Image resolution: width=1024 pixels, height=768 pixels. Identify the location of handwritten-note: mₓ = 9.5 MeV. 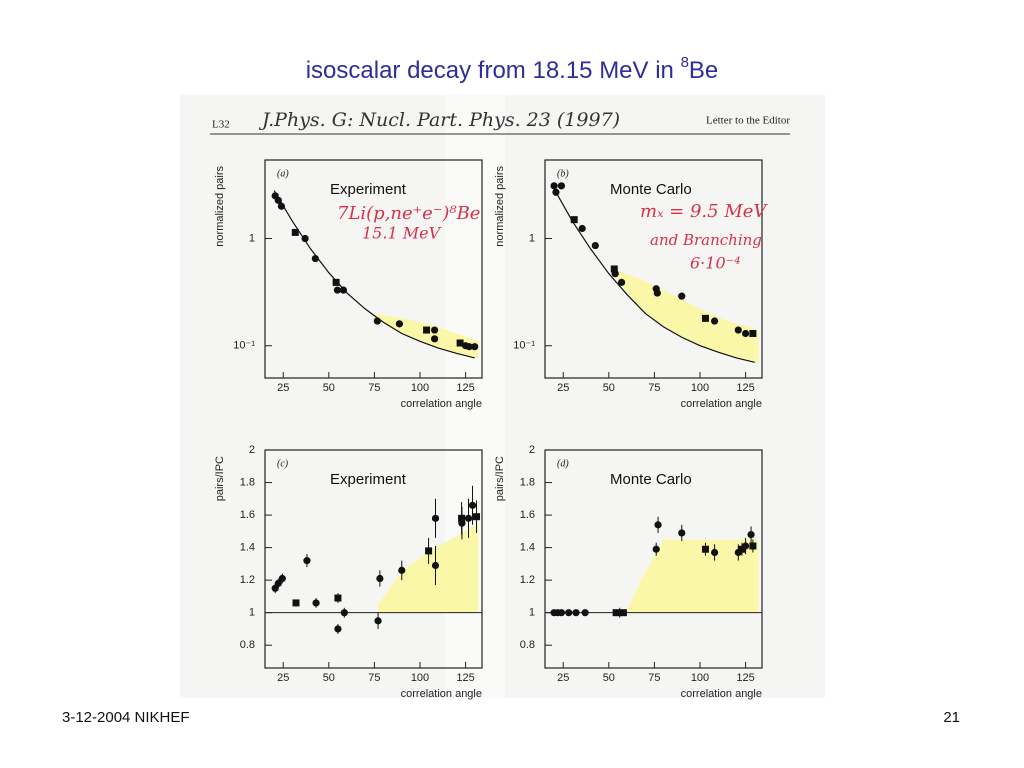
(704, 211).